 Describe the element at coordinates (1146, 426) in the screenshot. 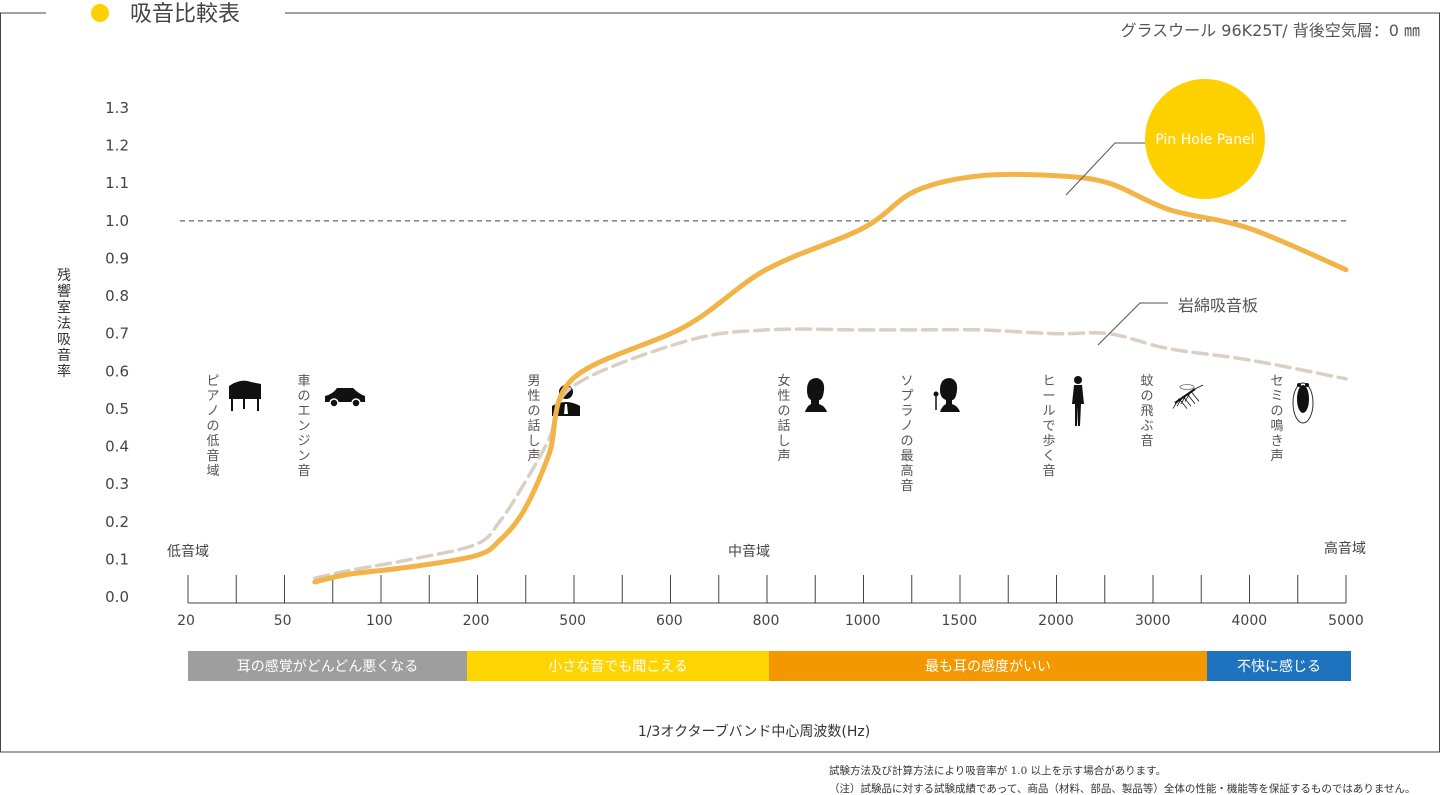

I see `sound-label-char: ぶ` at that location.